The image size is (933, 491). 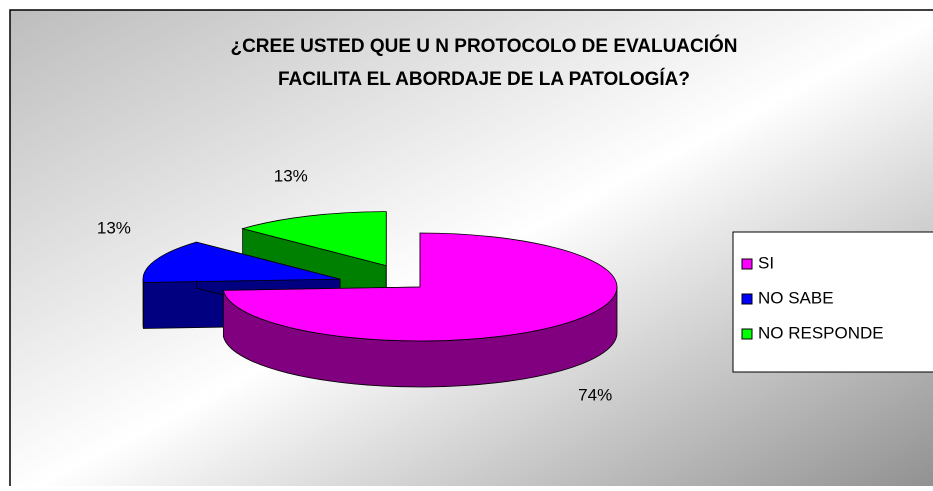 What do you see at coordinates (484, 79) in the screenshot?
I see `chart-title: FACILITA EL ABORDAJE DE LA PATOLOGÍA?` at bounding box center [484, 79].